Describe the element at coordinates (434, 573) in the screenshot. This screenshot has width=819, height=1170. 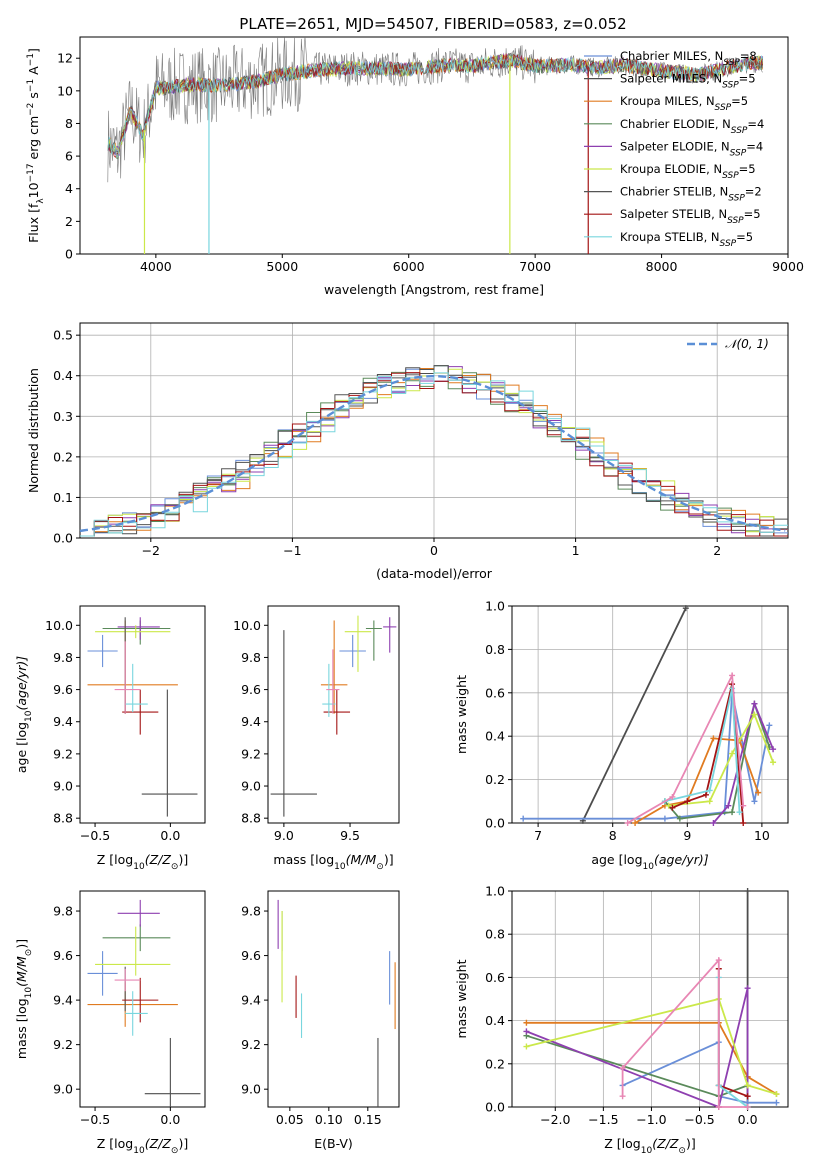
I see `x-axis-label: (data-model)/error` at that location.